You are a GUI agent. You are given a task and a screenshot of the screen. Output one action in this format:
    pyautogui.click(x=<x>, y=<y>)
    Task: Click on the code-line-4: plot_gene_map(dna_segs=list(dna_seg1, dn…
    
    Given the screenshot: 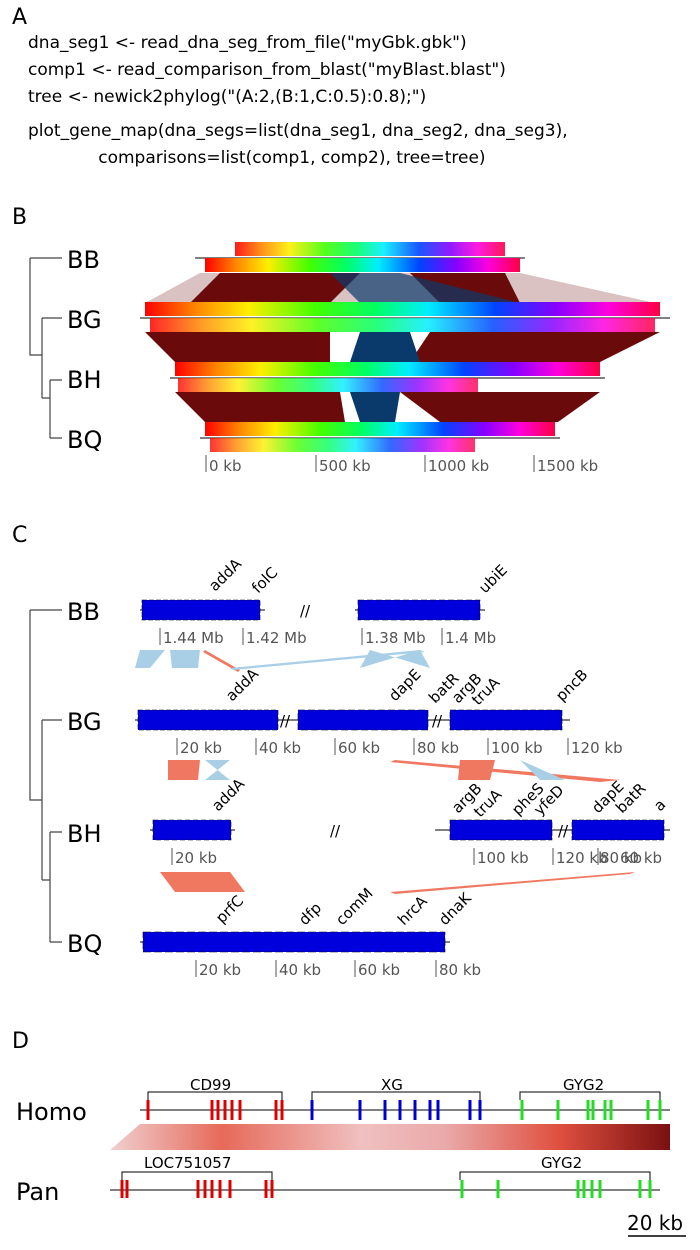 What is the action you would take?
    pyautogui.click(x=298, y=131)
    